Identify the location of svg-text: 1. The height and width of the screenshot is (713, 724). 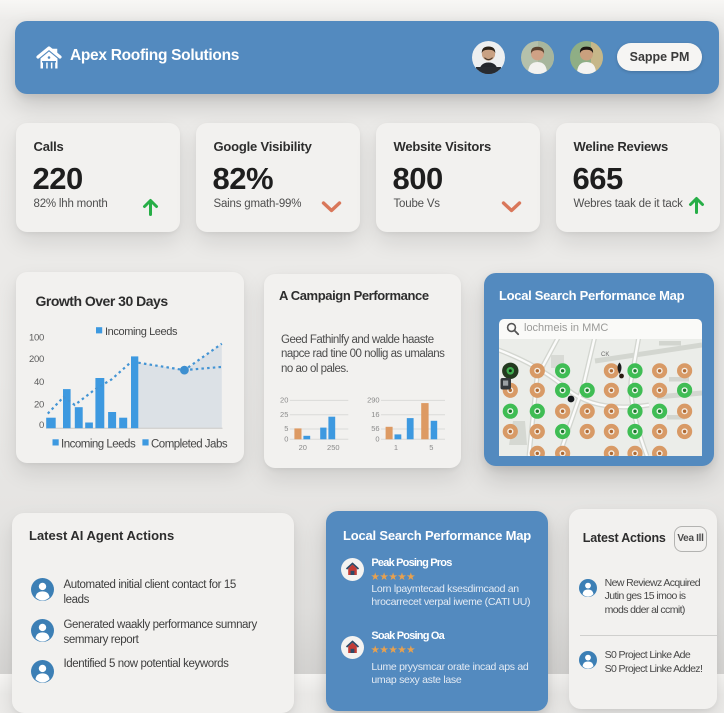
(396, 447).